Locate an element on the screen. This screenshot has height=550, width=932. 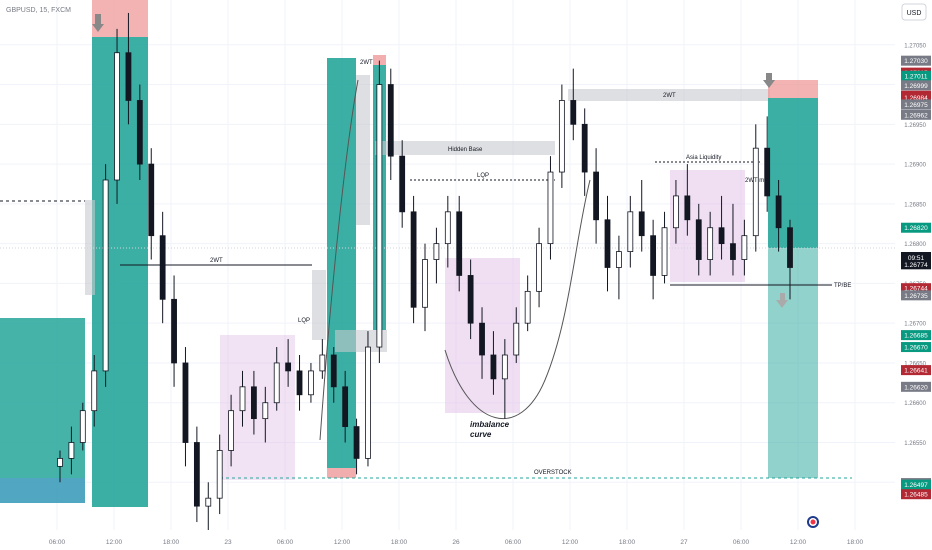
price-tag-text: 1.26820 is located at coordinates (916, 228).